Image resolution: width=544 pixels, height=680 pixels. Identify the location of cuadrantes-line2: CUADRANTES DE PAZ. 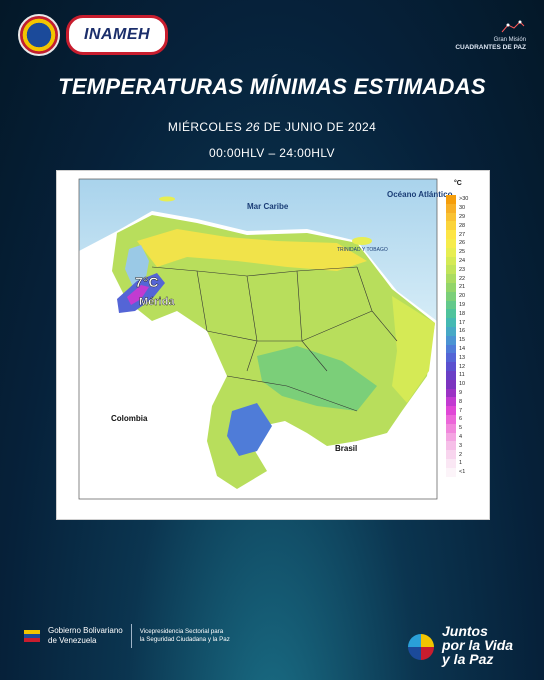
(490, 47).